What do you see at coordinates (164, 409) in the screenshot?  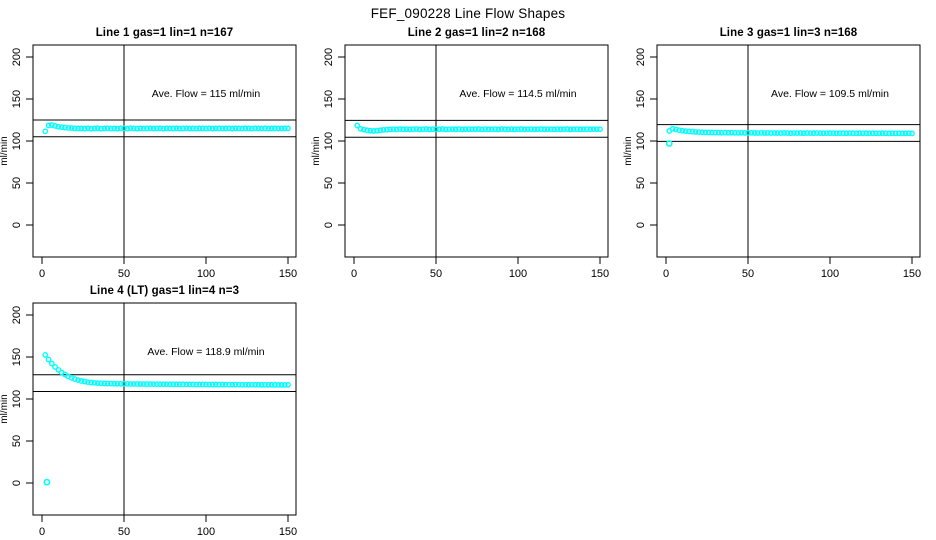 I see `plot-box` at bounding box center [164, 409].